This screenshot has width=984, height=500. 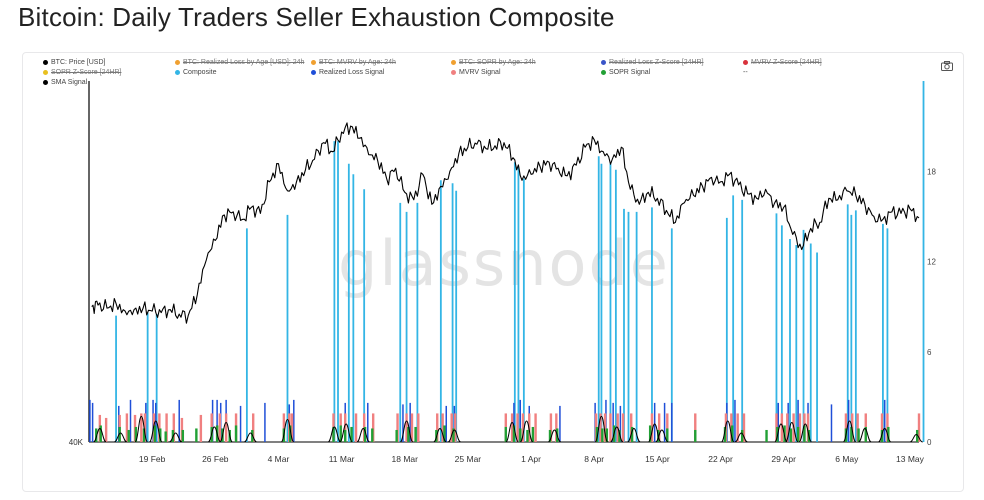 I want to click on x-axis-tick-label: 6 May, so click(x=847, y=459).